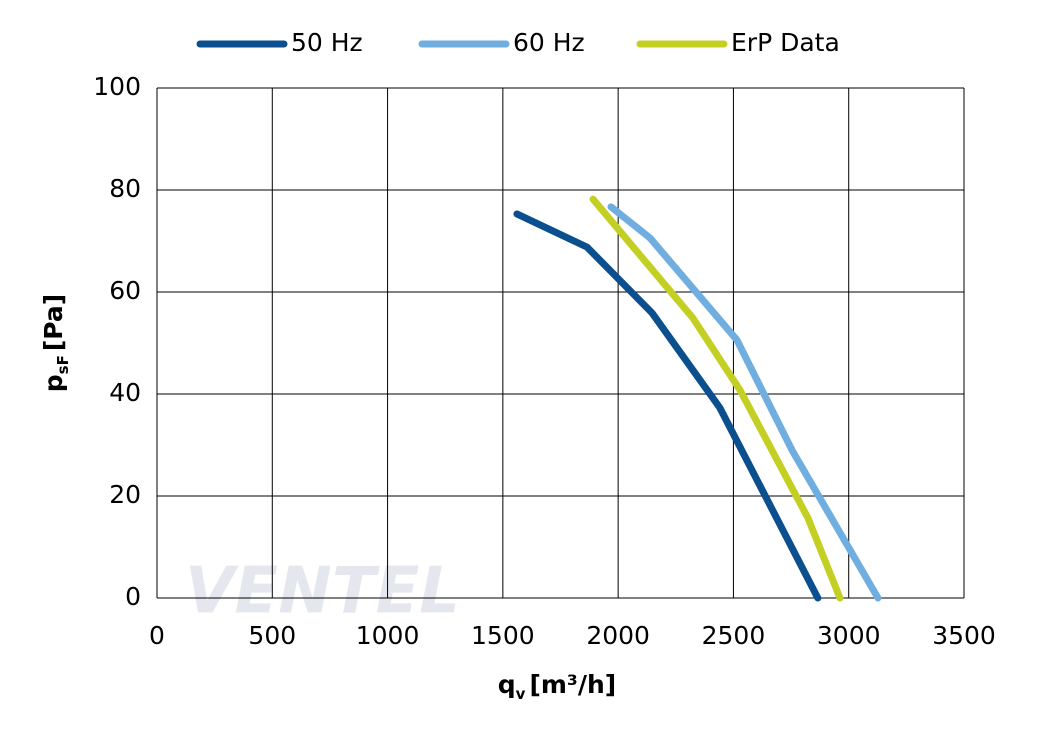  Describe the element at coordinates (322, 592) in the screenshot. I see `watermark: VENTEL` at that location.